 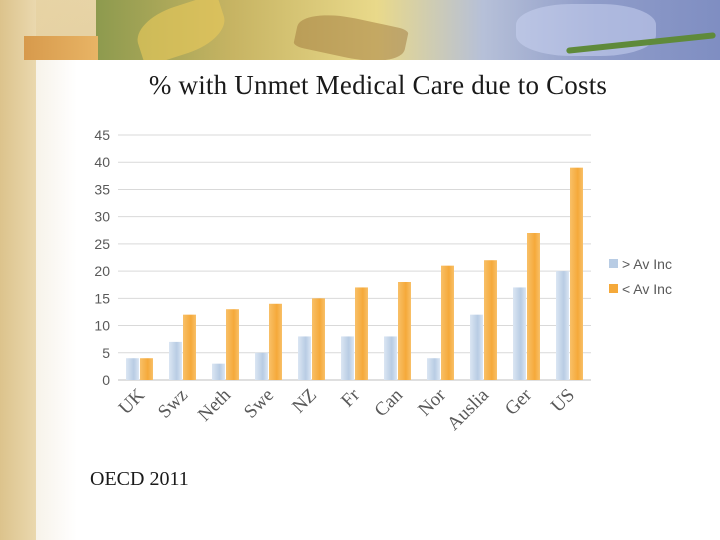 What do you see at coordinates (468, 409) in the screenshot?
I see `x-category-label: Auslia` at bounding box center [468, 409].